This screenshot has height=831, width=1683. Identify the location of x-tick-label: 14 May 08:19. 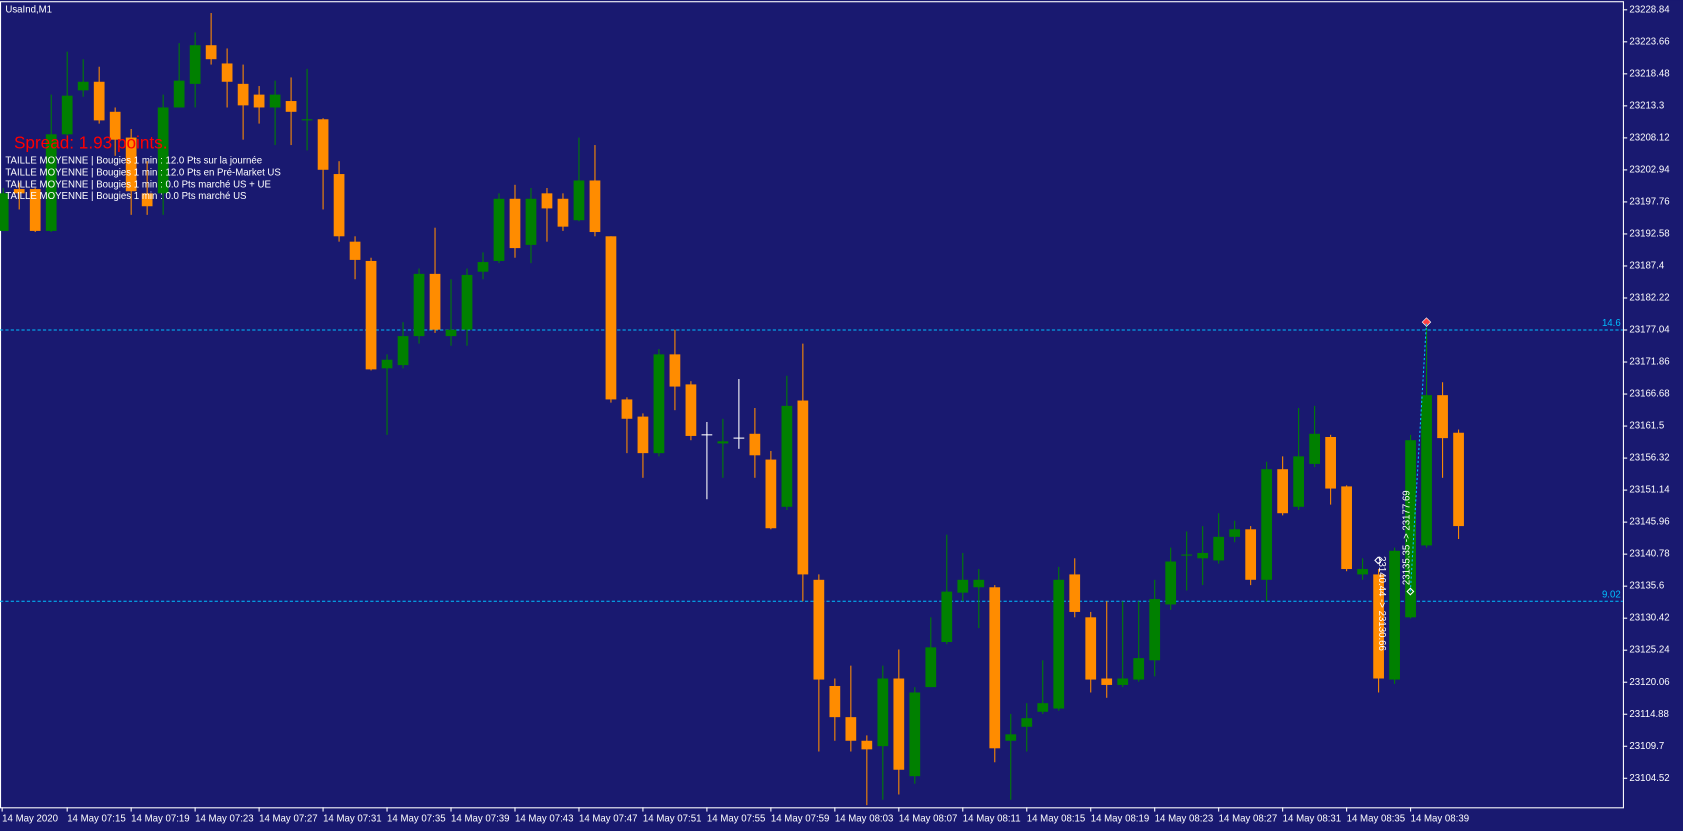
(1120, 819).